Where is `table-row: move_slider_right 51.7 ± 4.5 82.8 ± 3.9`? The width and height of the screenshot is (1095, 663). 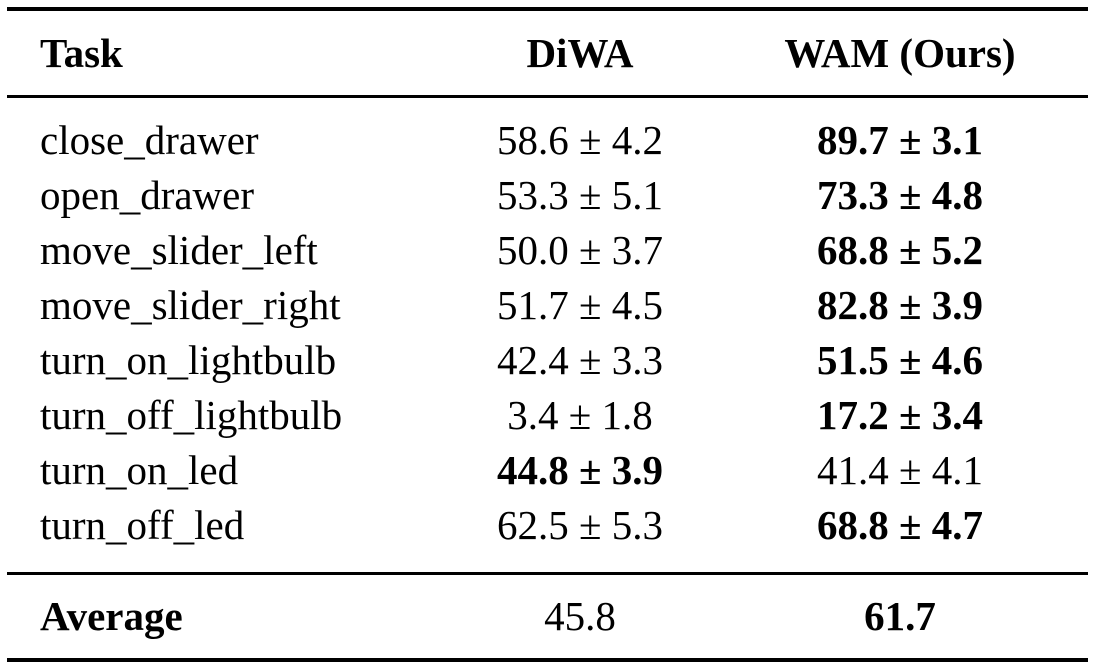
table-row: move_slider_right 51.7 ± 4.5 82.8 ± 3.9 is located at coordinates (547, 305).